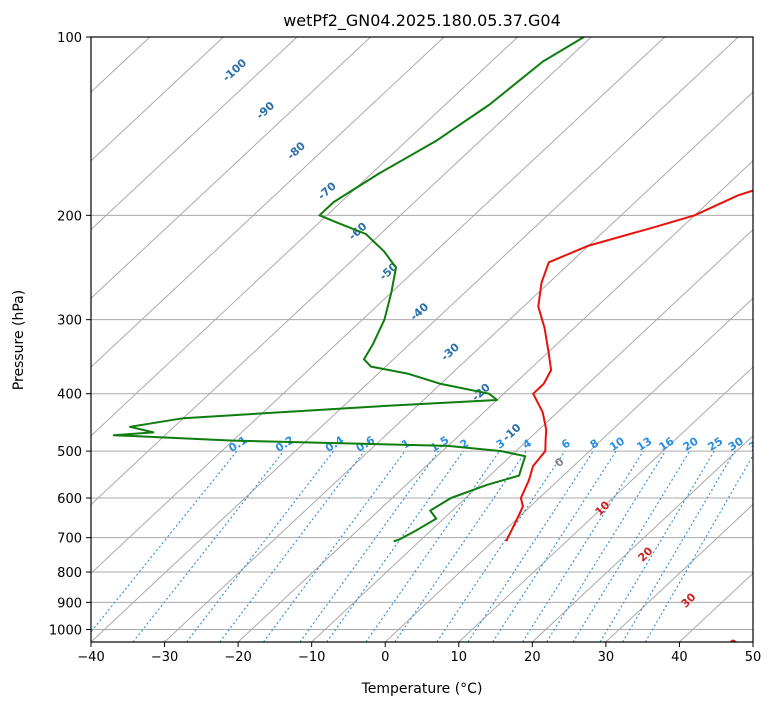 The image size is (775, 708). What do you see at coordinates (65, 630) in the screenshot?
I see `y-tick-label: 1000` at bounding box center [65, 630].